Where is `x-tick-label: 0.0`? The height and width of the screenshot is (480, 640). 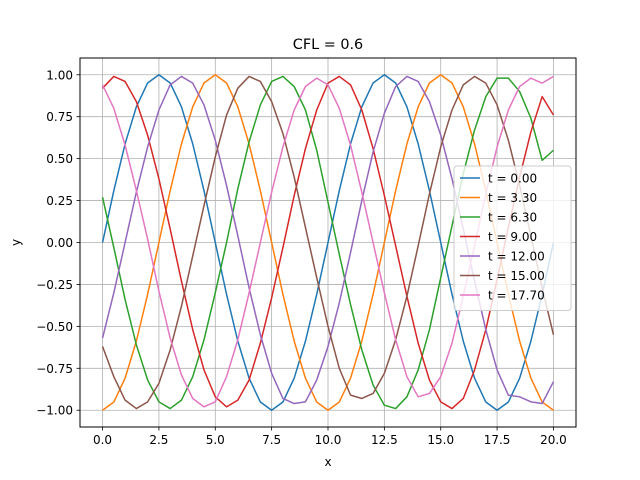 x-tick-label: 0.0 is located at coordinates (102, 440).